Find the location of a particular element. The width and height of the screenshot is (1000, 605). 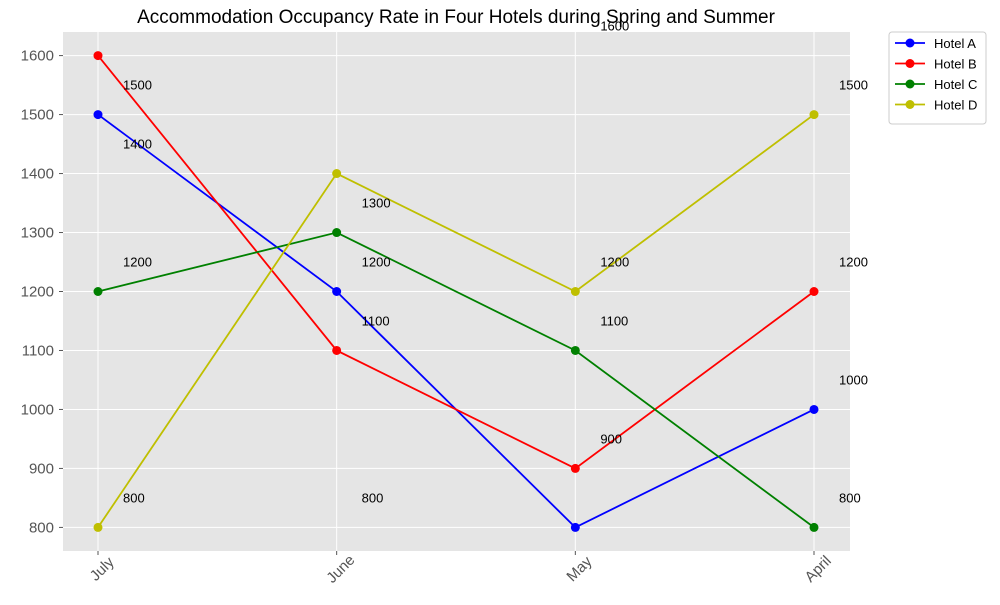

point-hotel-c-june is located at coordinates (337, 233).